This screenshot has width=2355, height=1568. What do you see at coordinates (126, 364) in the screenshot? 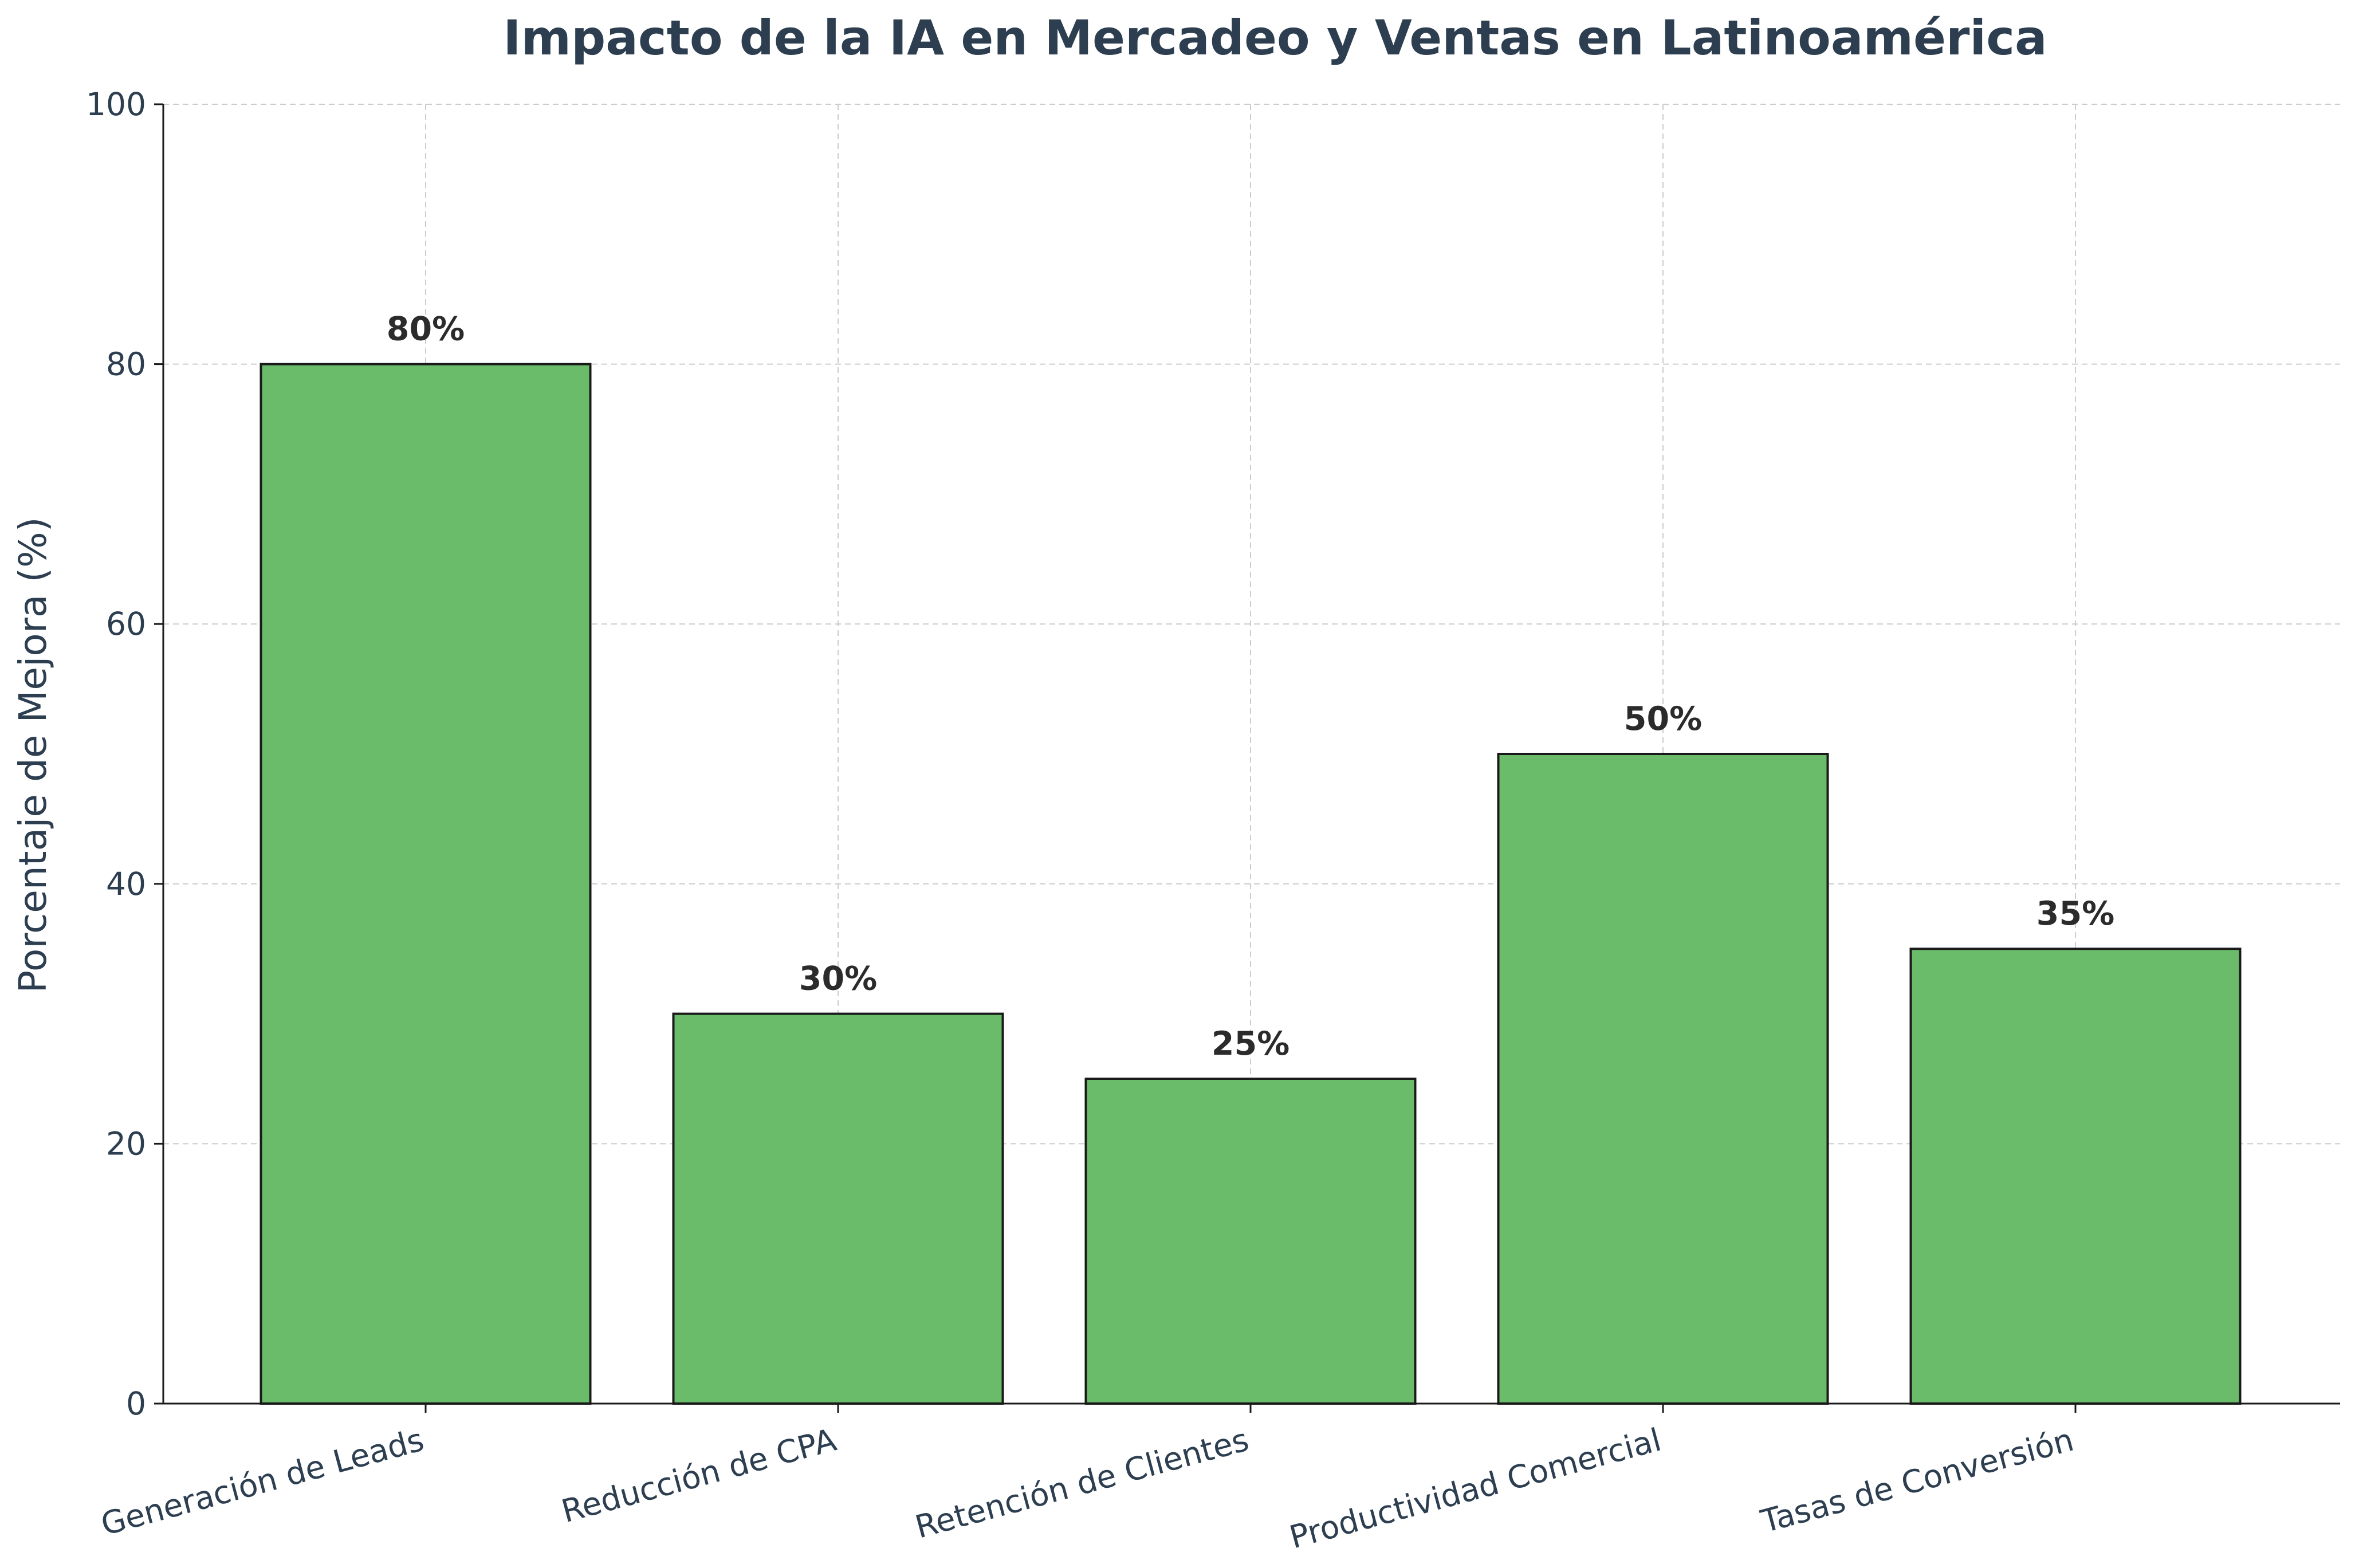
I see `y-tick-label: 80` at bounding box center [126, 364].